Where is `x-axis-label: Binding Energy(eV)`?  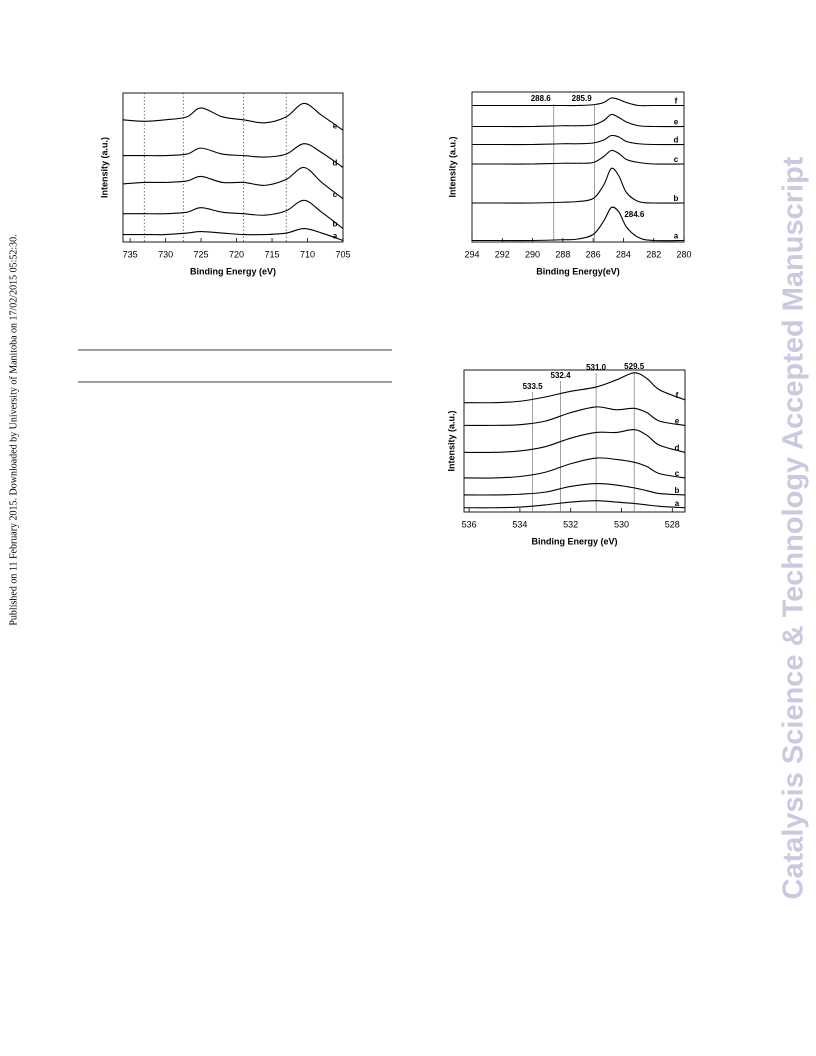 x-axis-label: Binding Energy(eV) is located at coordinates (578, 271).